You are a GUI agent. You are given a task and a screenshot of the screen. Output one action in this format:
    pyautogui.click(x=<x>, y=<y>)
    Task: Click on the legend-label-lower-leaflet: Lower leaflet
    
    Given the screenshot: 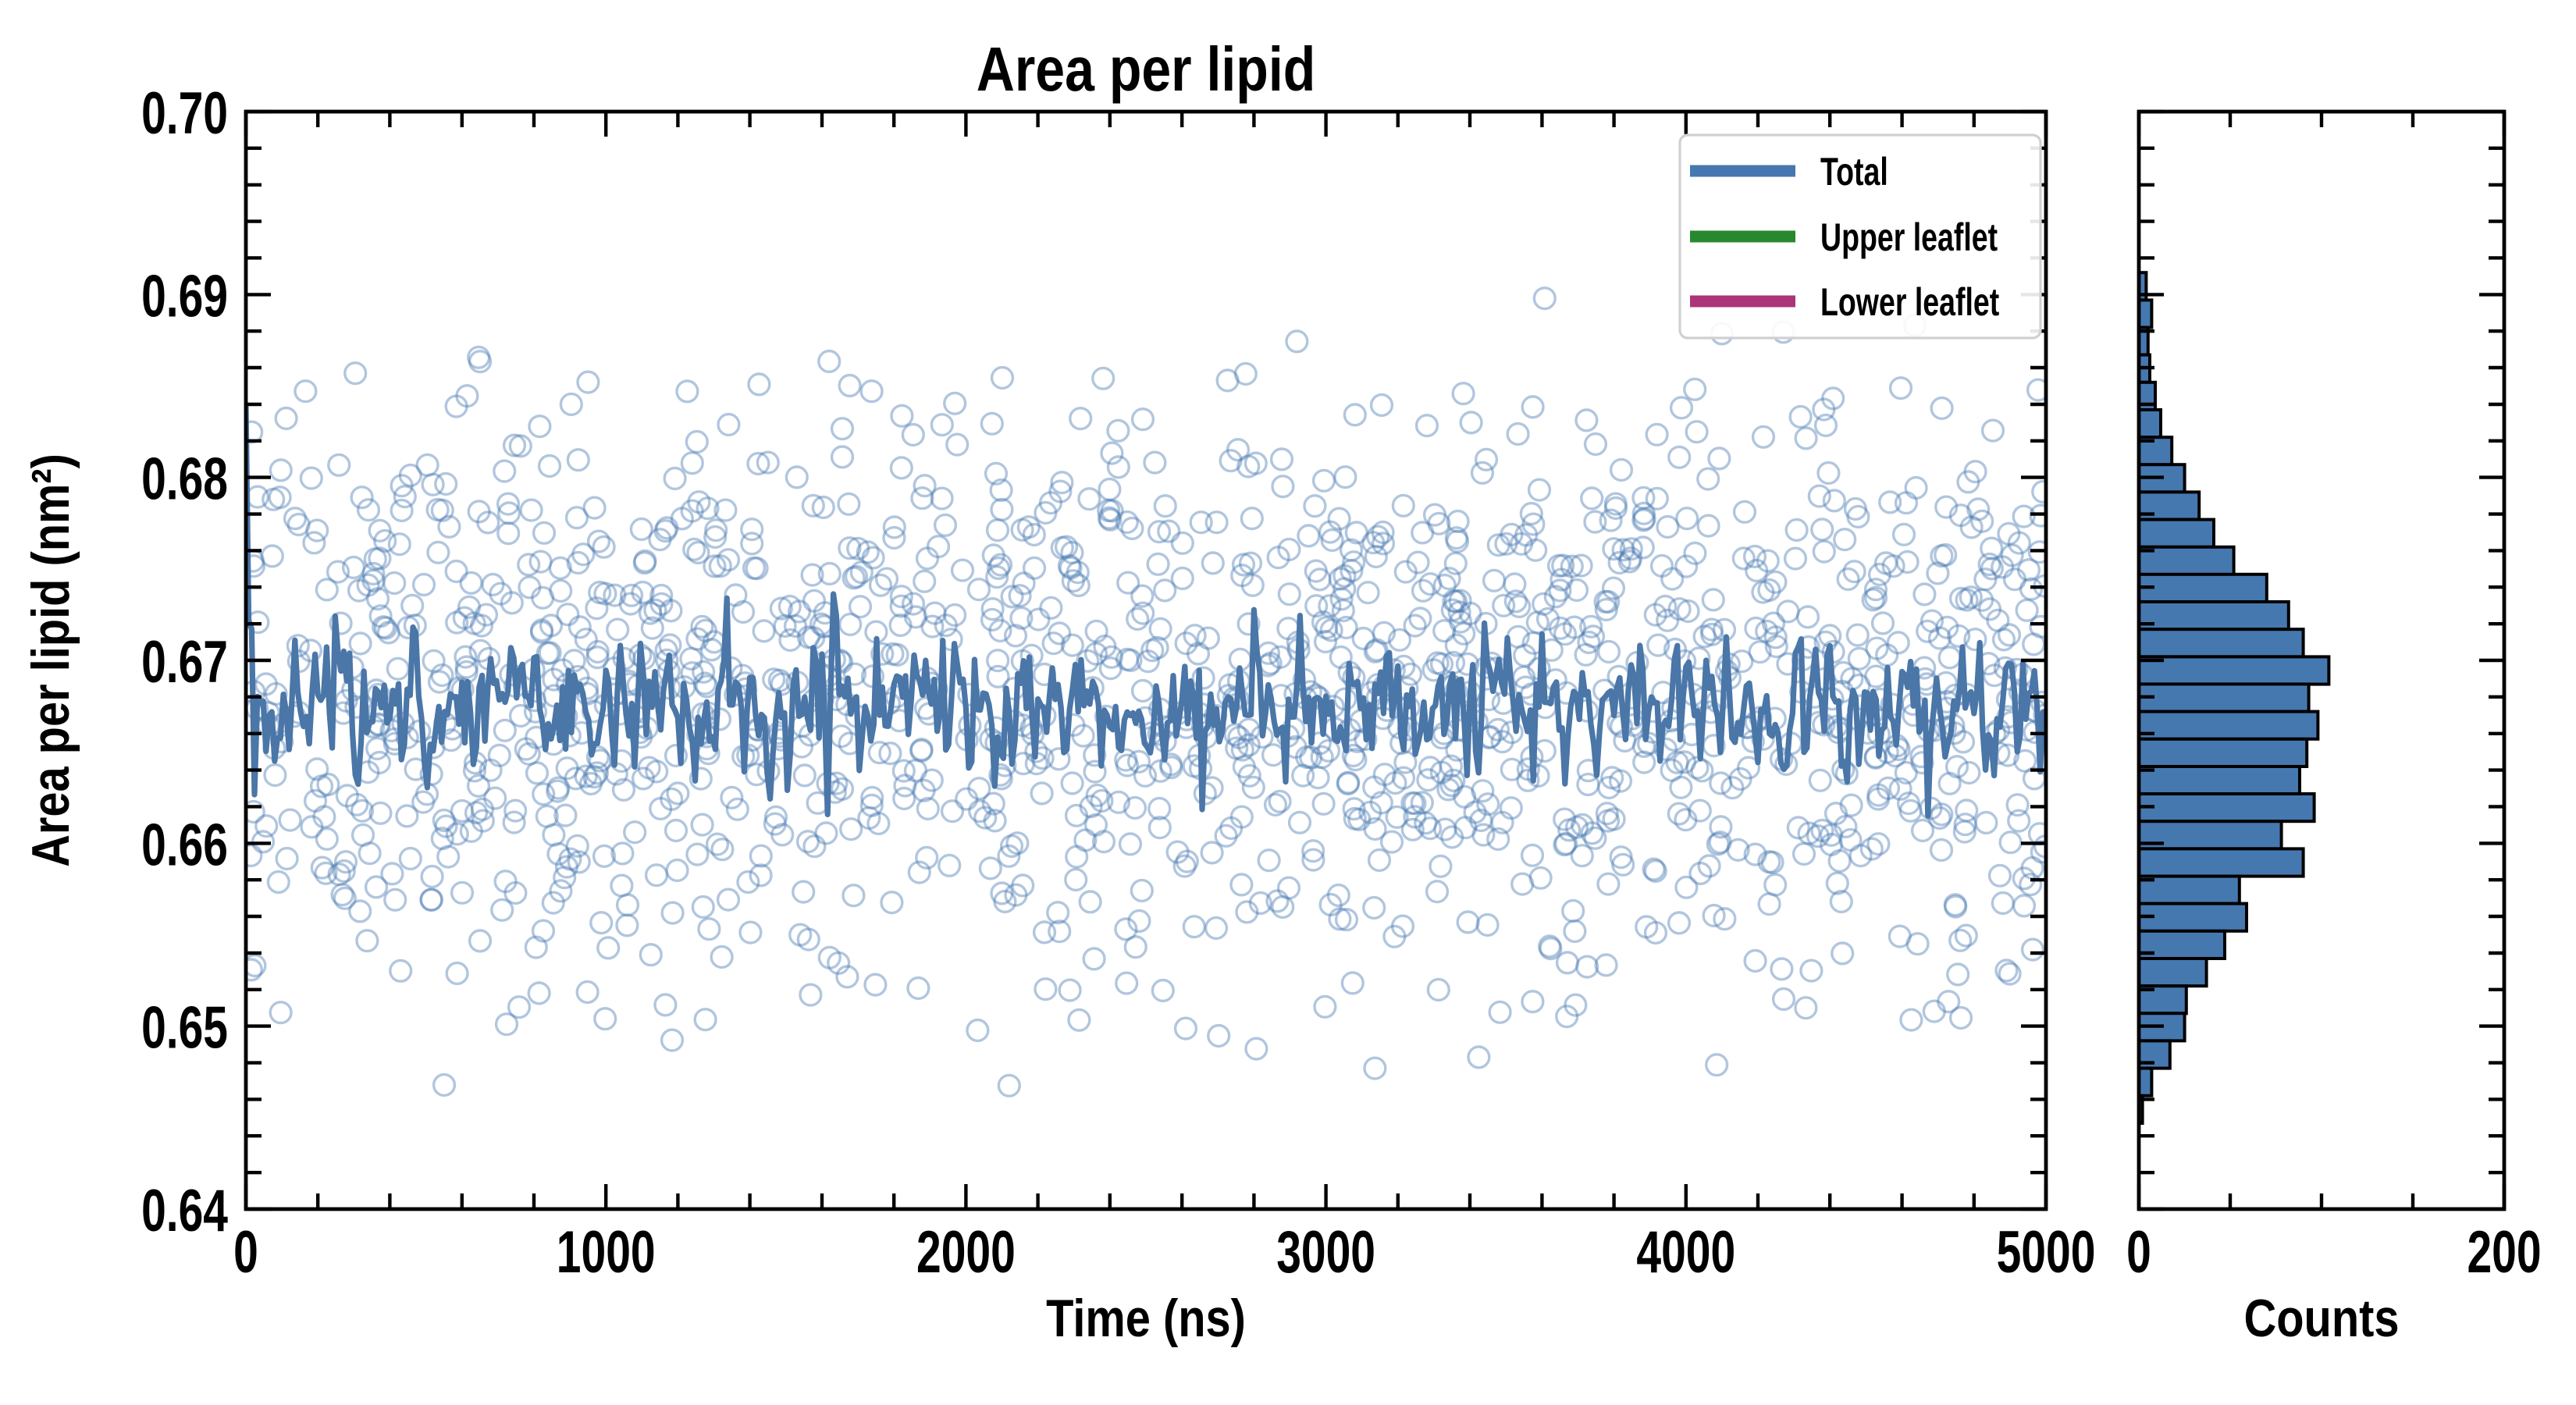 What is the action you would take?
    pyautogui.click(x=1909, y=303)
    